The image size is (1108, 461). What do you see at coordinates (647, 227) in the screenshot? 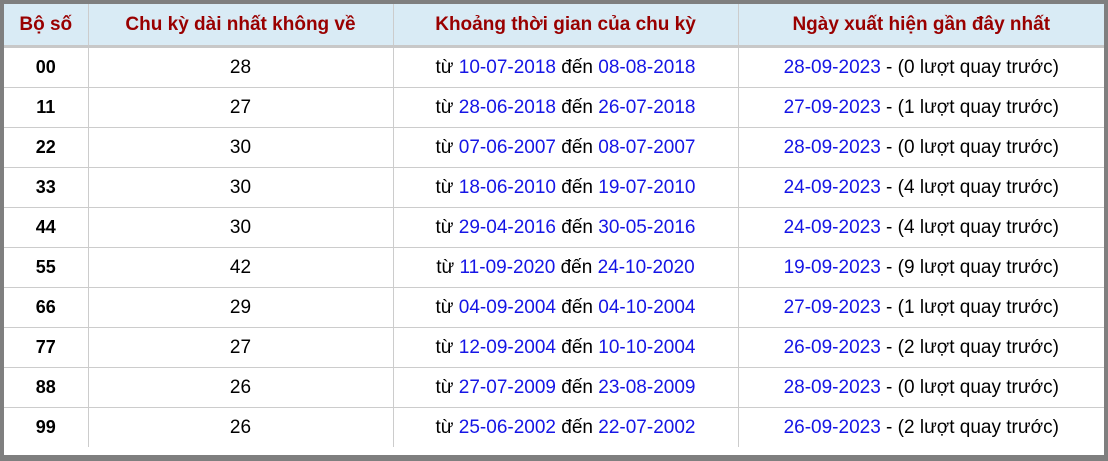
I see `to-date-link: 30-05-2016` at bounding box center [647, 227].